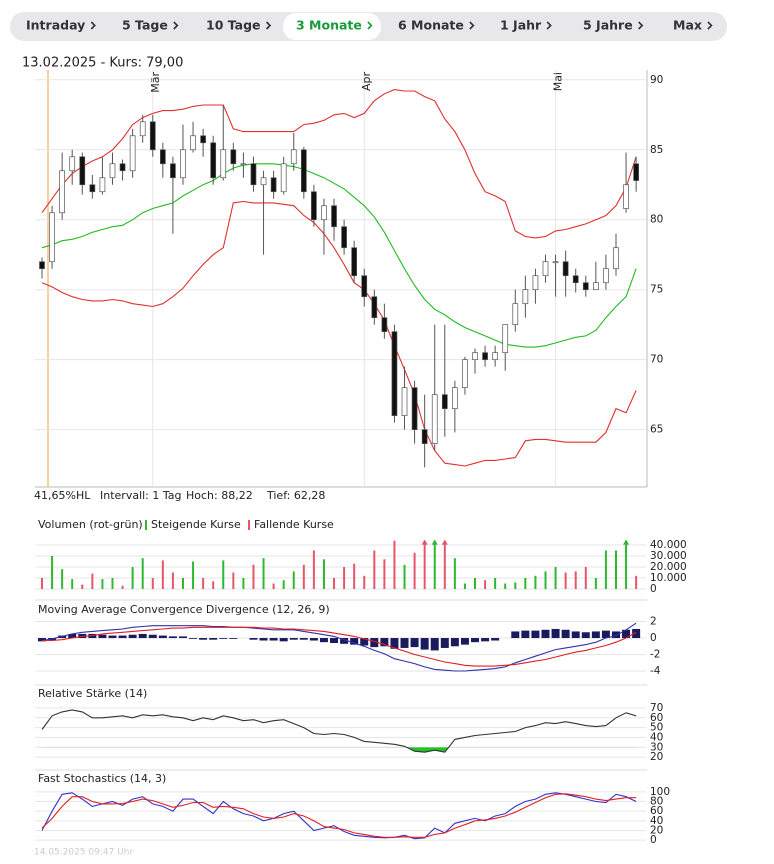 This screenshot has width=774, height=864. I want to click on y-tick-label: 30, so click(656, 747).